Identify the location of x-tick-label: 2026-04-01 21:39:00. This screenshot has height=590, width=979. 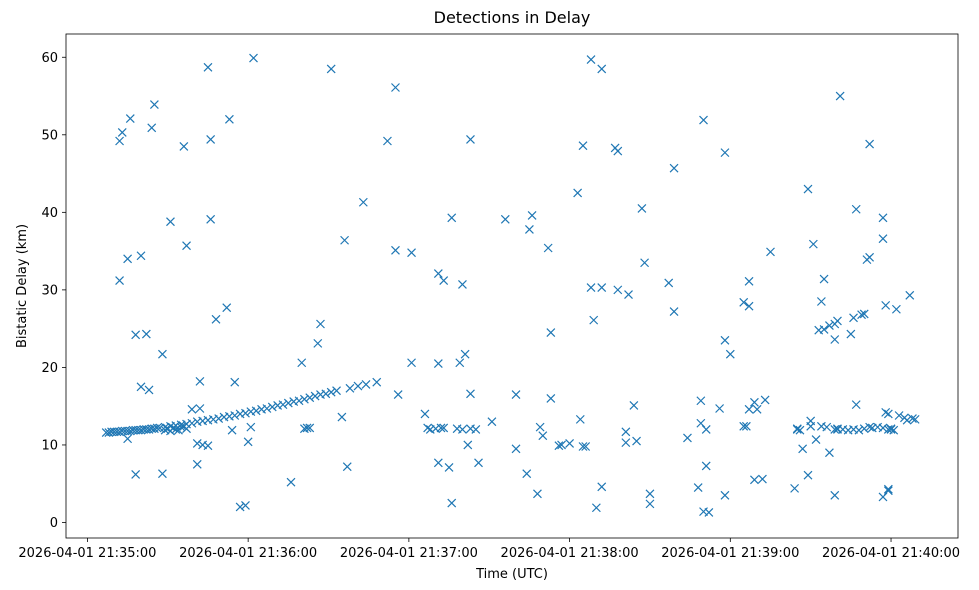
(730, 553).